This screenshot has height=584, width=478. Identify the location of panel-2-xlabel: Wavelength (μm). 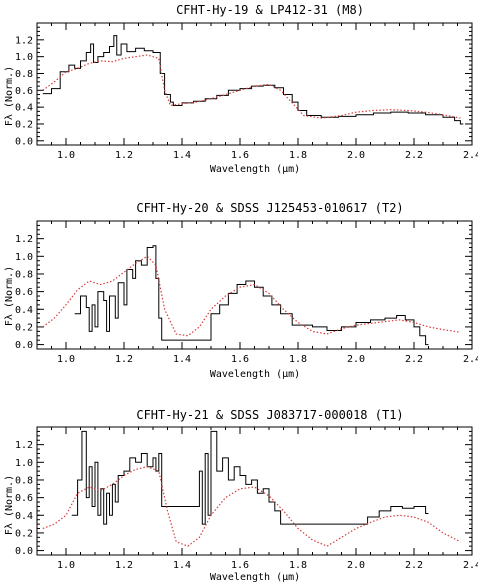
(255, 374).